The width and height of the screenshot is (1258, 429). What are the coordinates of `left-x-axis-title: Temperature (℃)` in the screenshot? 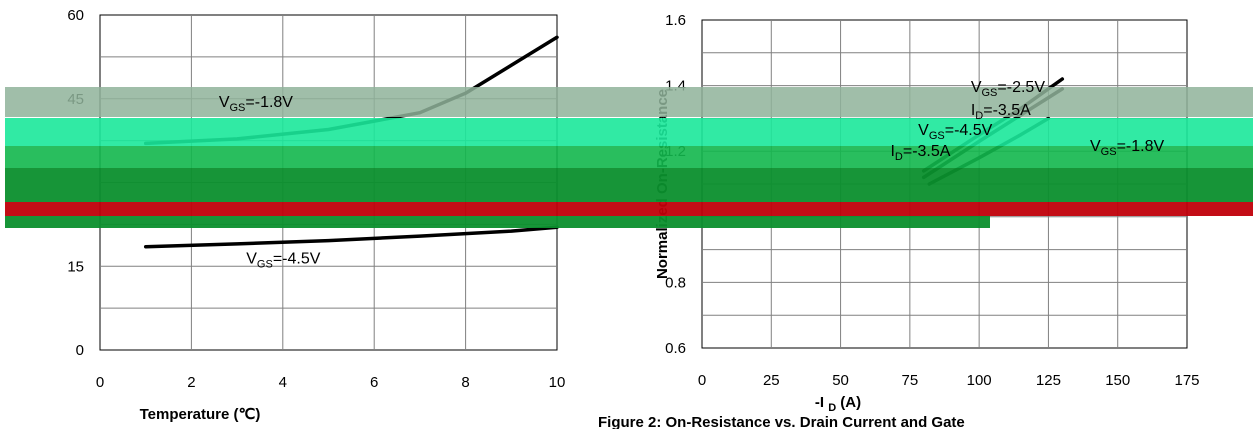 It's located at (200, 414).